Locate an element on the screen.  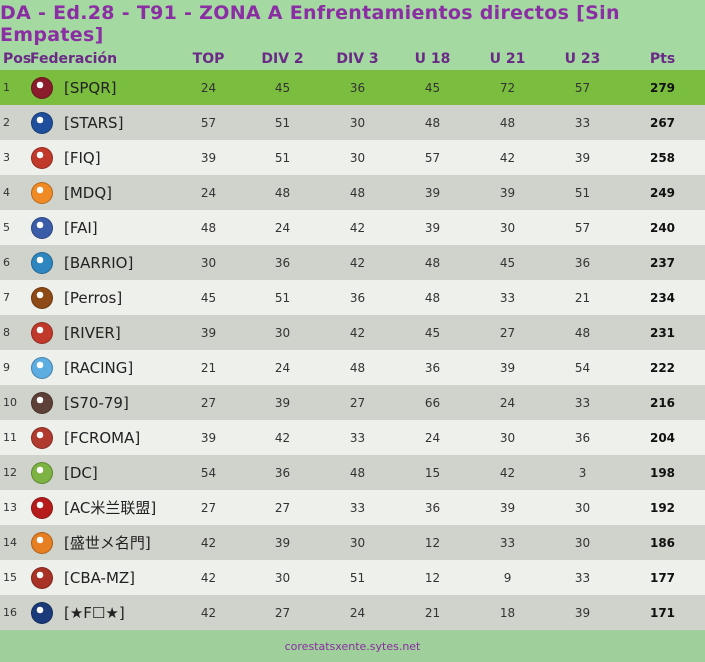
row-u21-value: 18 is located at coordinates (508, 612).